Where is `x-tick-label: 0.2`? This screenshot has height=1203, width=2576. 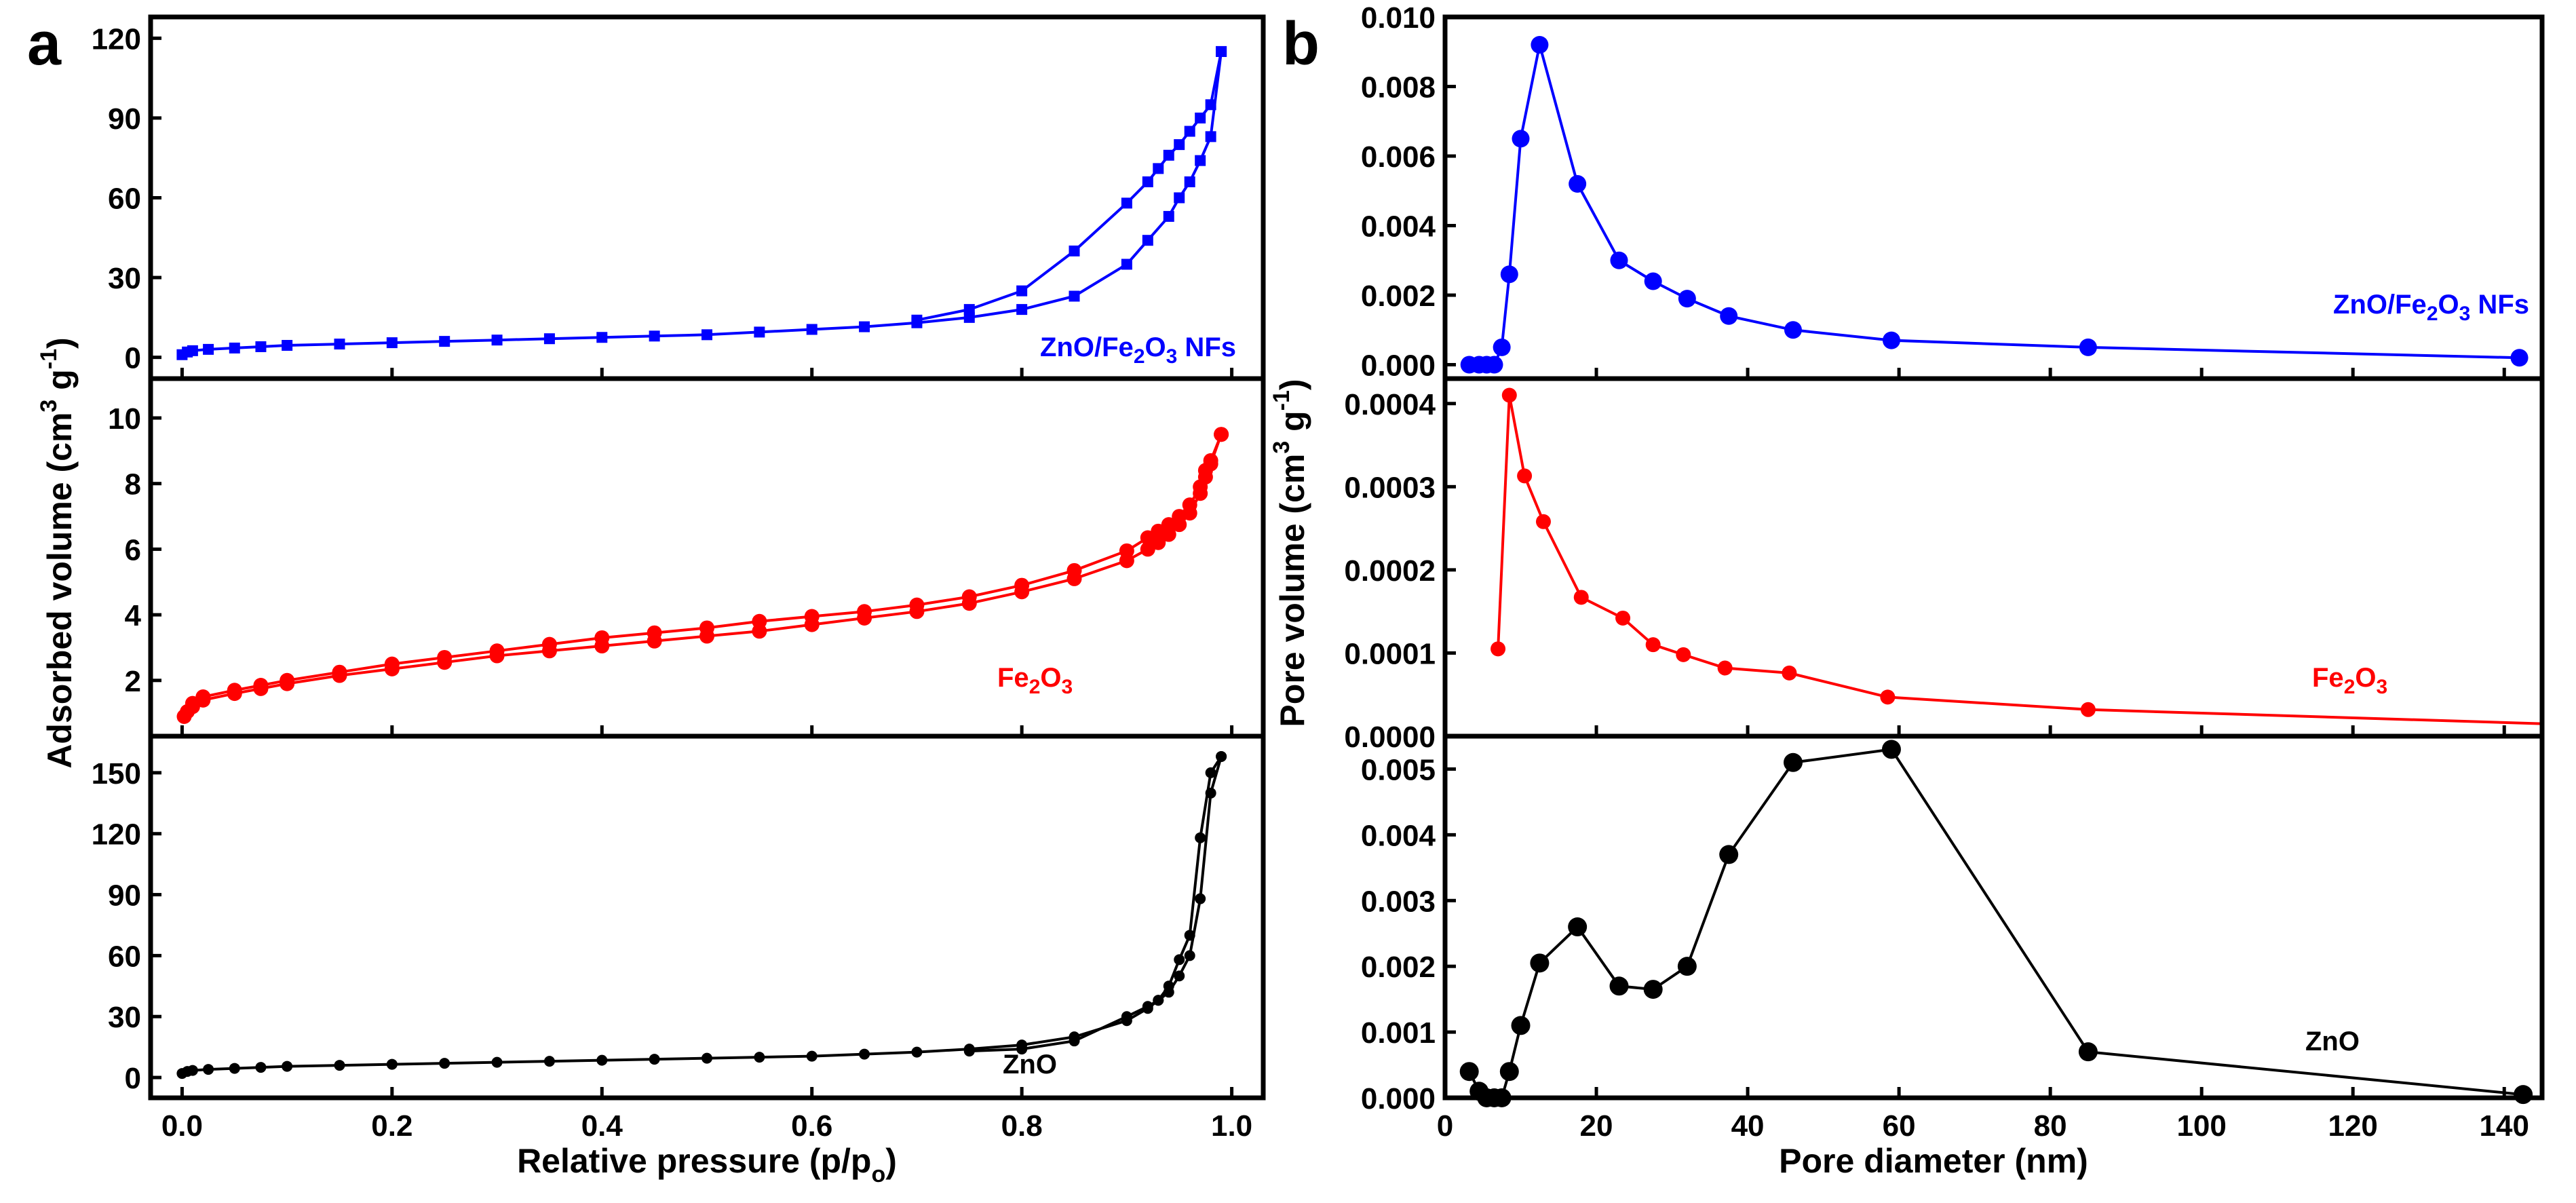 x-tick-label: 0.2 is located at coordinates (391, 1126).